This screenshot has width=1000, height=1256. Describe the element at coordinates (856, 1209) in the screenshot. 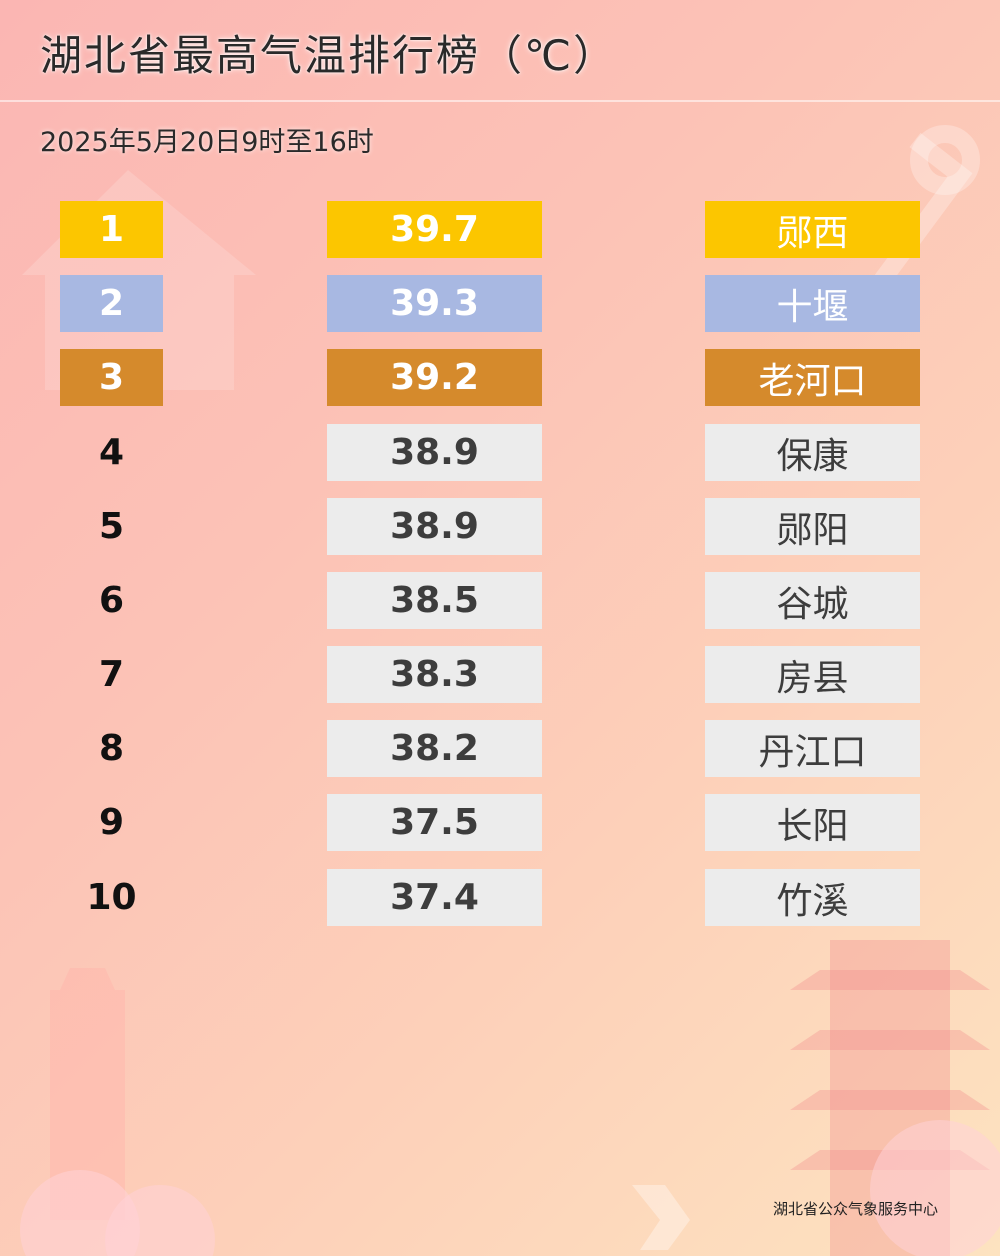

I see `footer-source: 湖北省公众气象服务中心` at that location.